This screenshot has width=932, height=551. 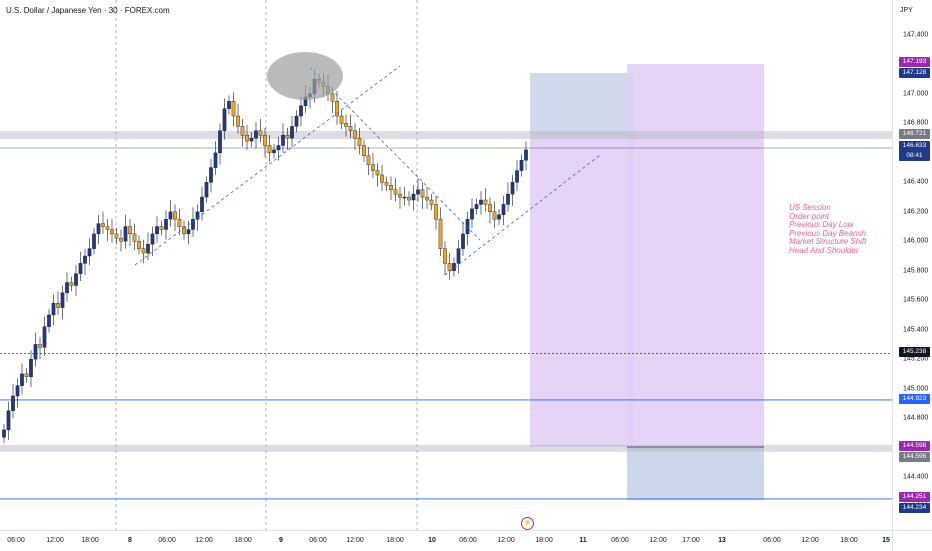 What do you see at coordinates (916, 300) in the screenshot?
I see `price-tick: 145.600` at bounding box center [916, 300].